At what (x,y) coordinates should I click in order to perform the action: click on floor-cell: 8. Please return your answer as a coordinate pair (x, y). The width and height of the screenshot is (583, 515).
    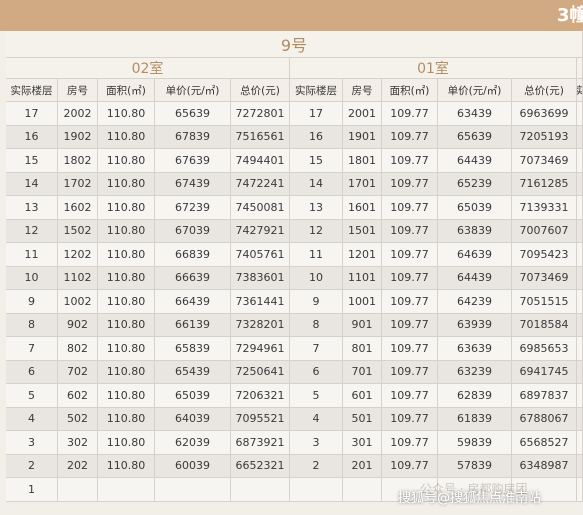
    Looking at the image, I should click on (32, 325).